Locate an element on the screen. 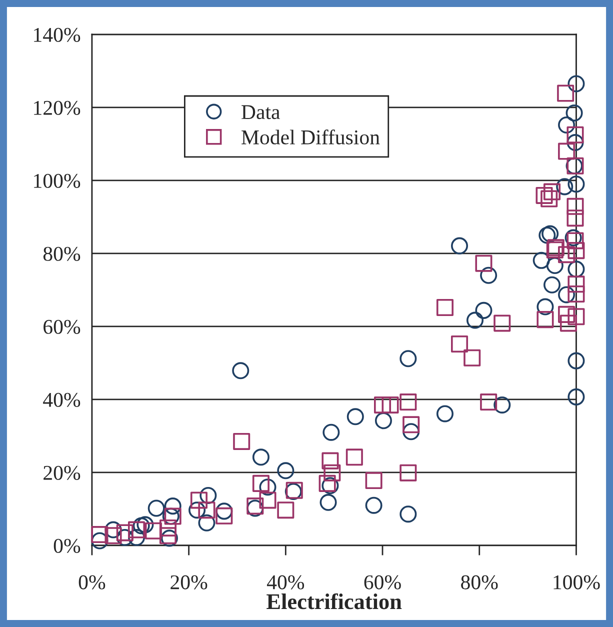  x-tick-label: 20% is located at coordinates (189, 582).